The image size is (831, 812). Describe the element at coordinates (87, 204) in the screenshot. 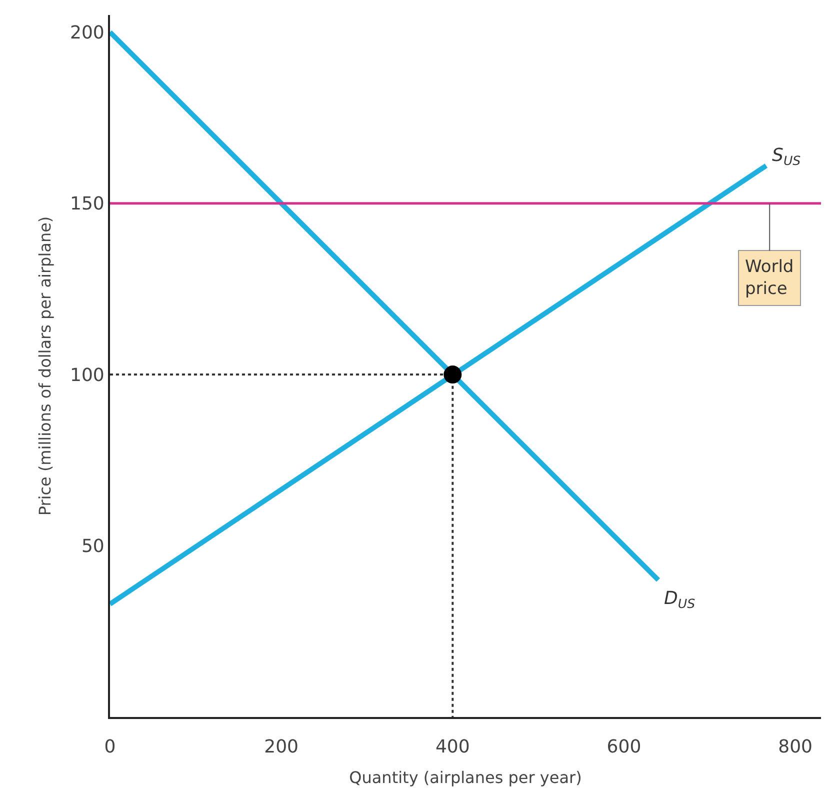

I see `y-tick-label: 150` at that location.